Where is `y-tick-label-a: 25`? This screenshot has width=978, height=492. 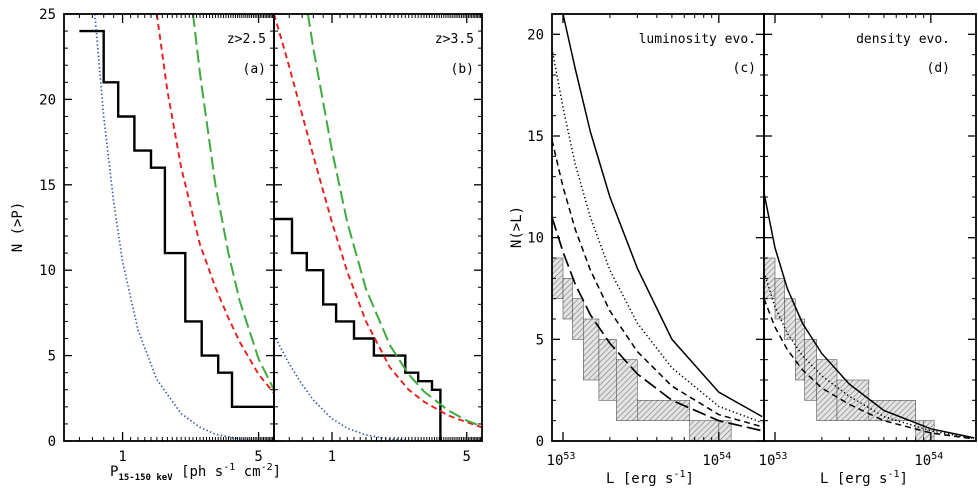
y-tick-label-a: 25 is located at coordinates (47, 15).